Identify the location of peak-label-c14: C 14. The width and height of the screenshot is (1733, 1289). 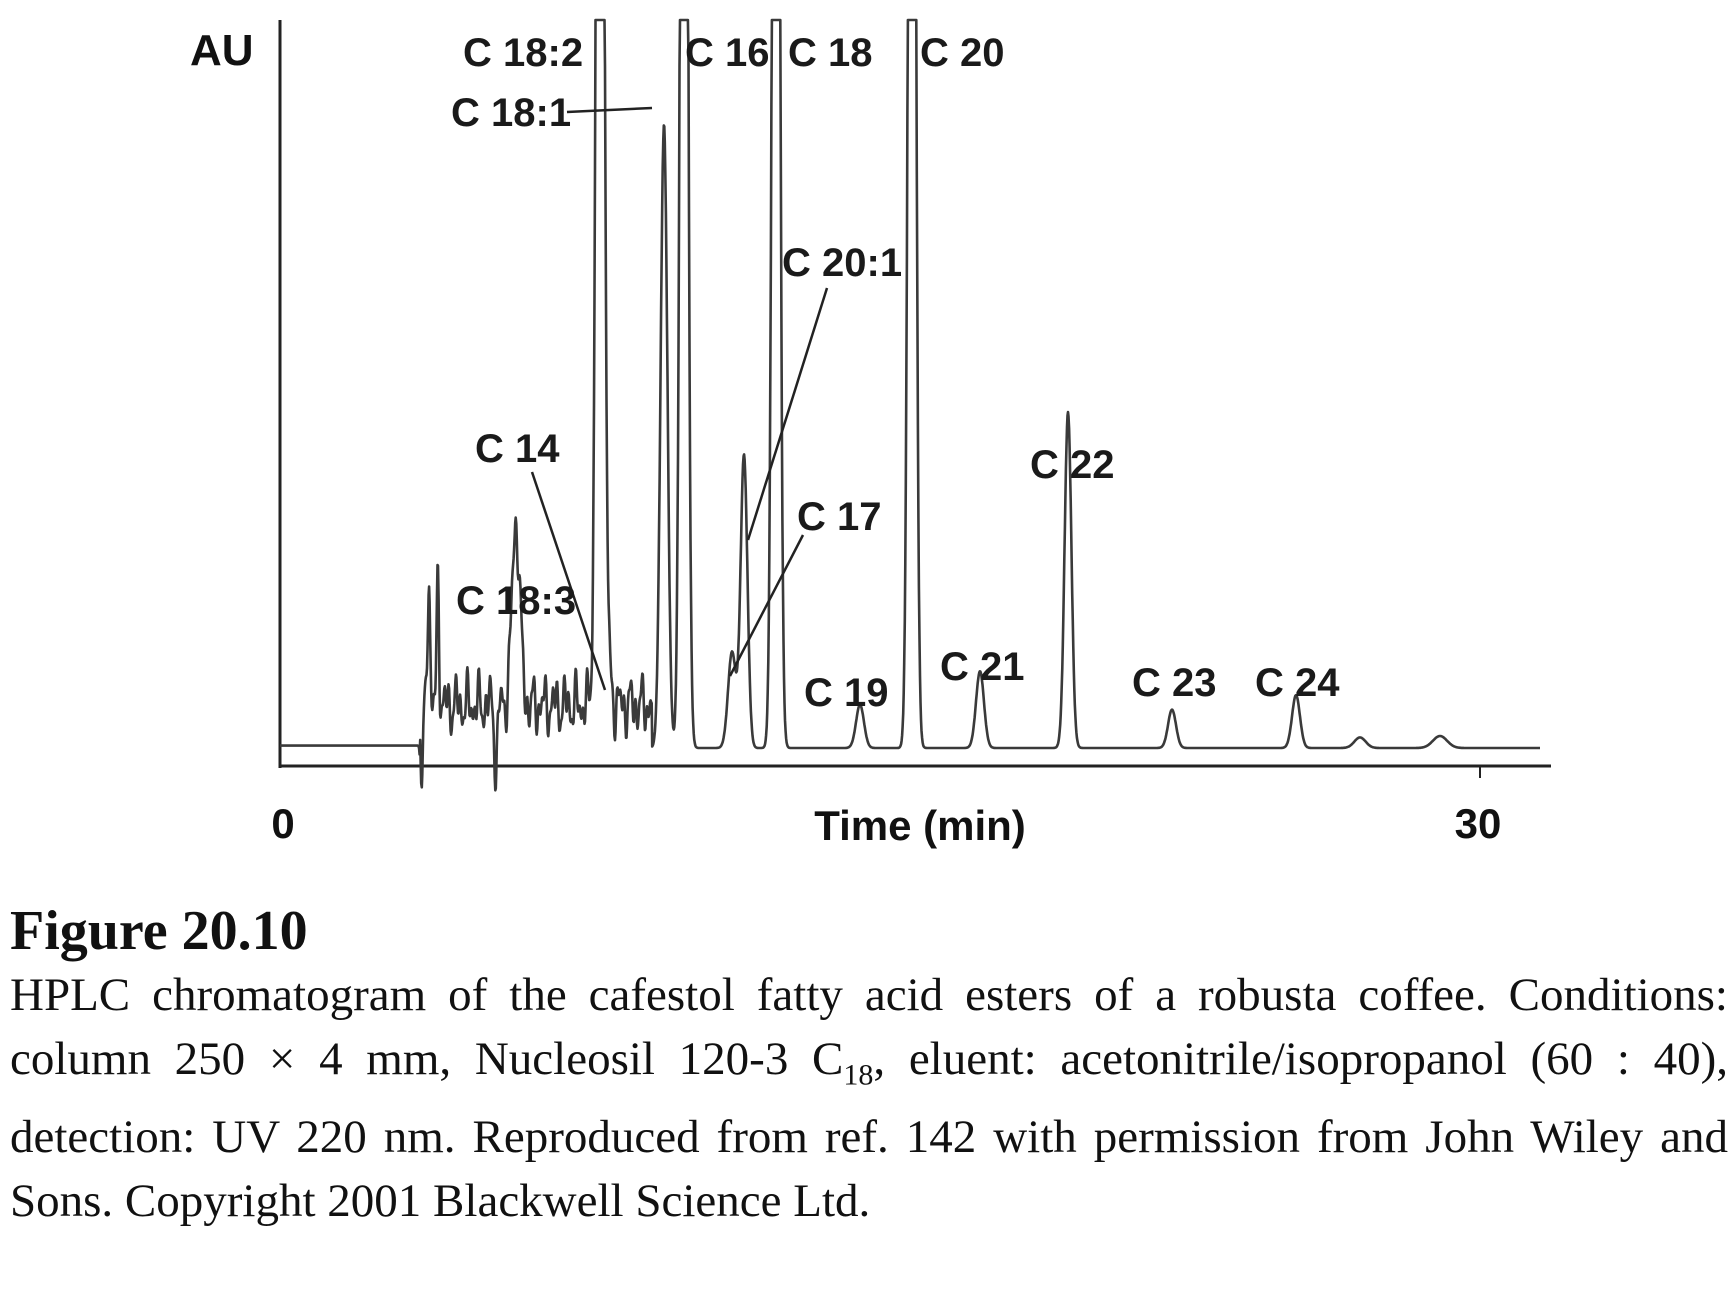
(517, 449).